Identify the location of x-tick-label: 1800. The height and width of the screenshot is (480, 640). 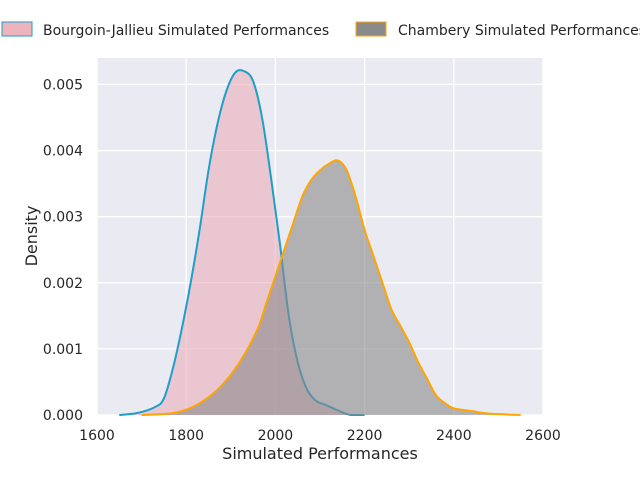
(186, 436).